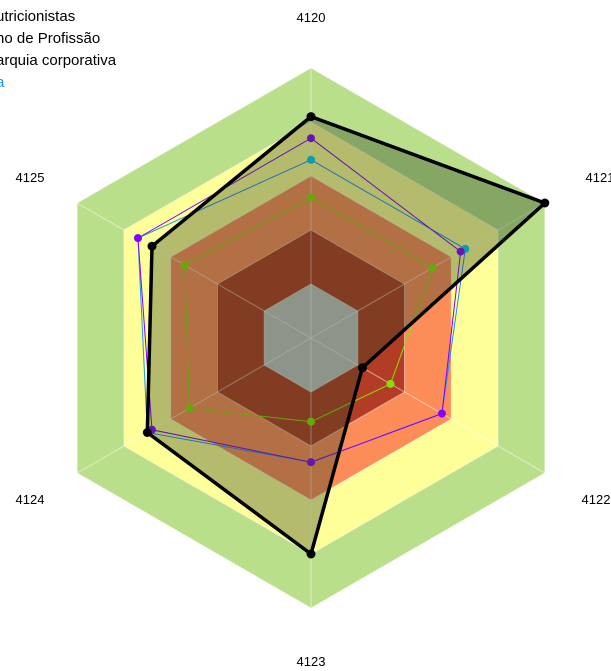 Image resolution: width=611 pixels, height=671 pixels. Describe the element at coordinates (2, 82) in the screenshot. I see `legend-item-4: a` at that location.